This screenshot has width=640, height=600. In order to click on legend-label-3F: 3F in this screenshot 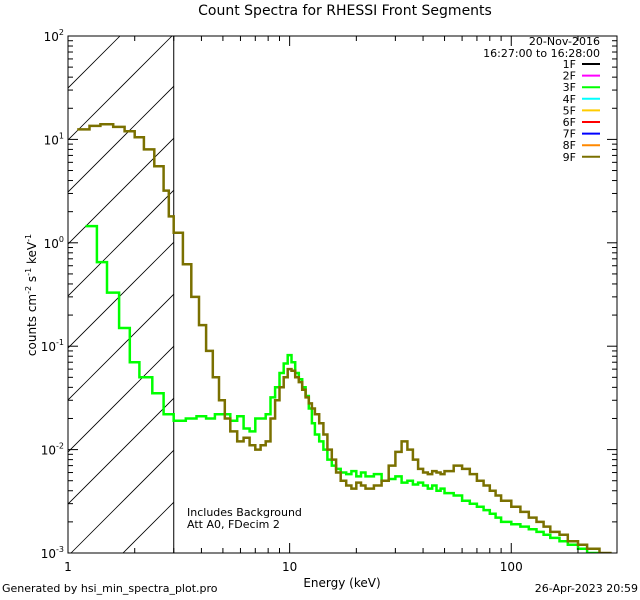, I will do `click(569, 87)`.